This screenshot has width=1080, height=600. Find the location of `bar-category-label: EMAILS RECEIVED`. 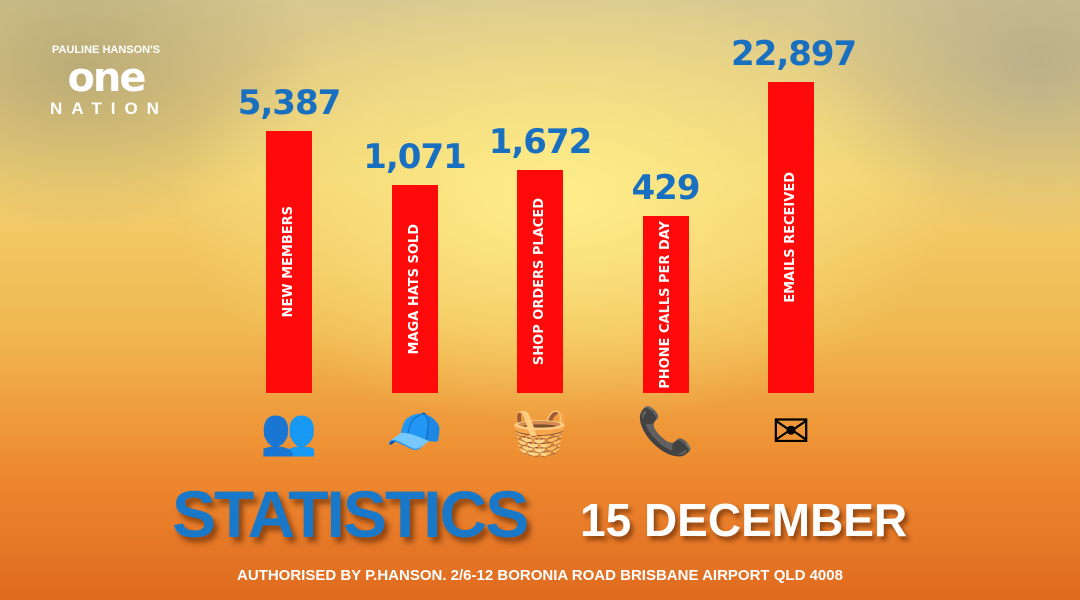

bar-category-label: EMAILS RECEIVED is located at coordinates (790, 237).